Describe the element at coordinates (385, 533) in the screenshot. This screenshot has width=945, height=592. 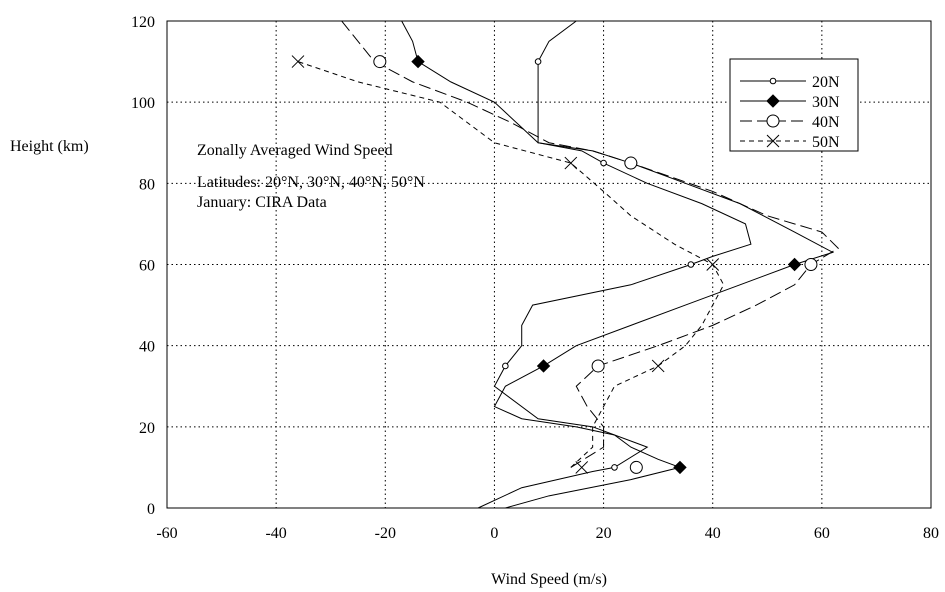
I see `x-tick-label: -20` at that location.